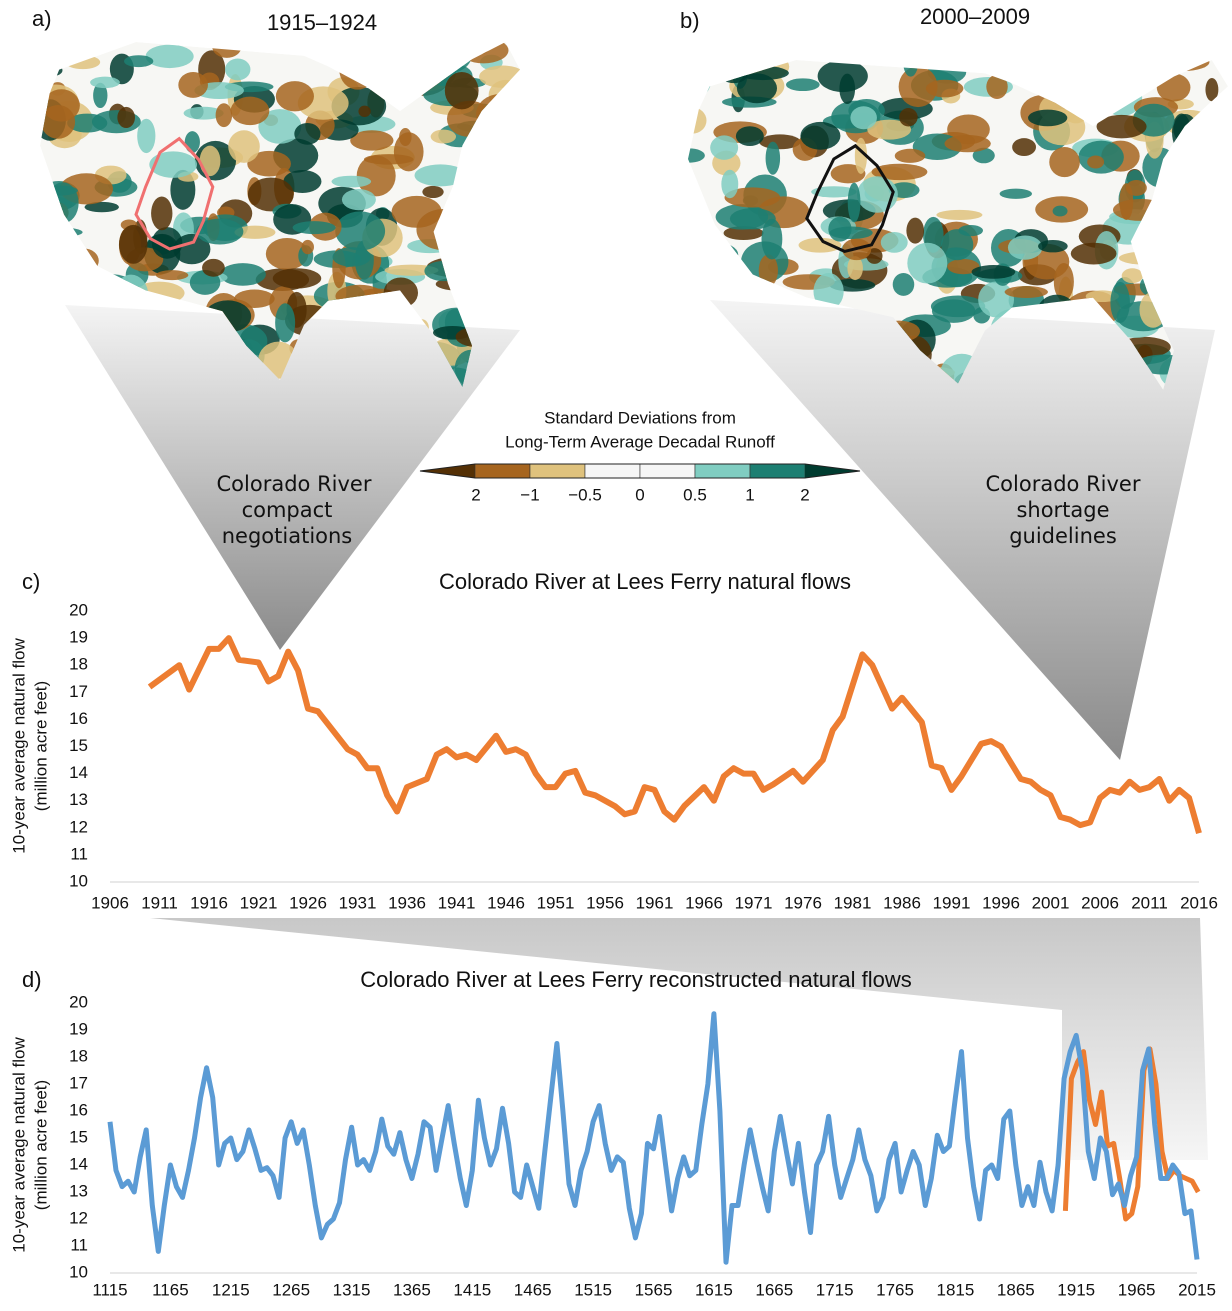 This screenshot has height=1311, width=1232. What do you see at coordinates (1076, 1289) in the screenshot?
I see `x-tick-label: 1915` at bounding box center [1076, 1289].